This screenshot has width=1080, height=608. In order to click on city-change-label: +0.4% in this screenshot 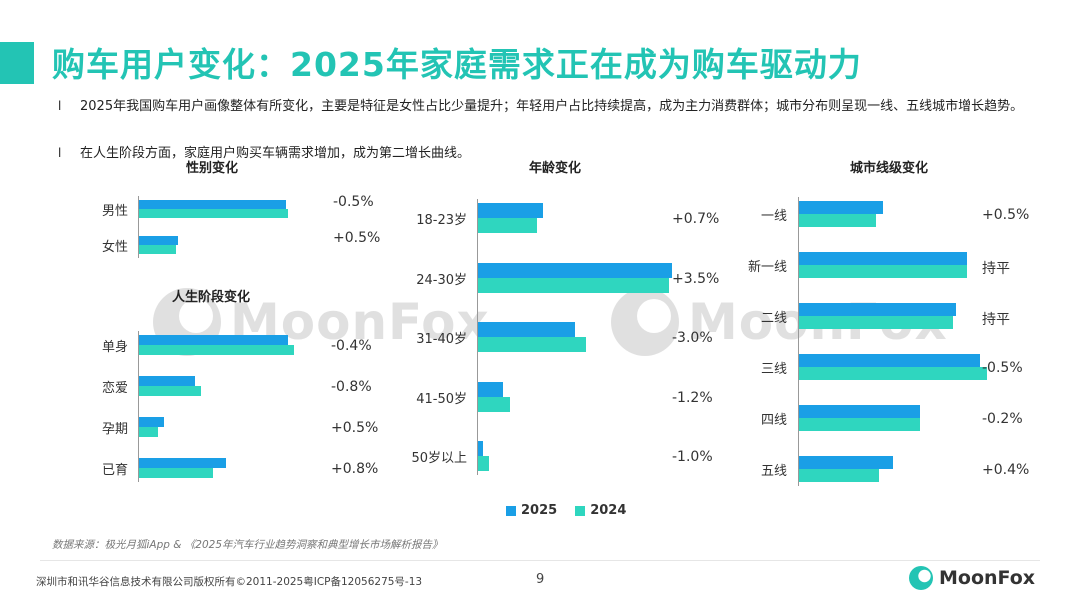, I will do `click(1006, 470)`.